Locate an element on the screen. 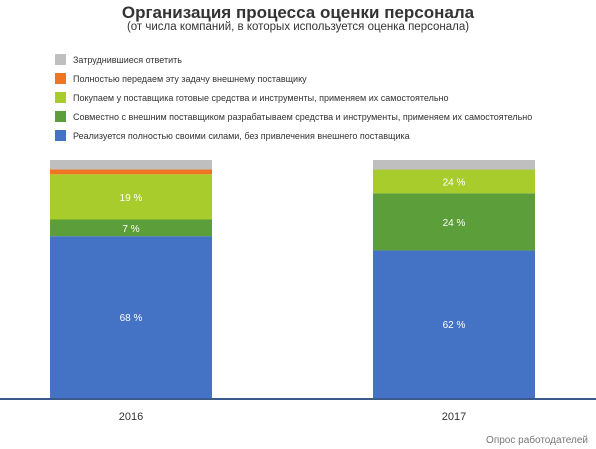  data-label-2016-series-1: 7 % is located at coordinates (130, 229).